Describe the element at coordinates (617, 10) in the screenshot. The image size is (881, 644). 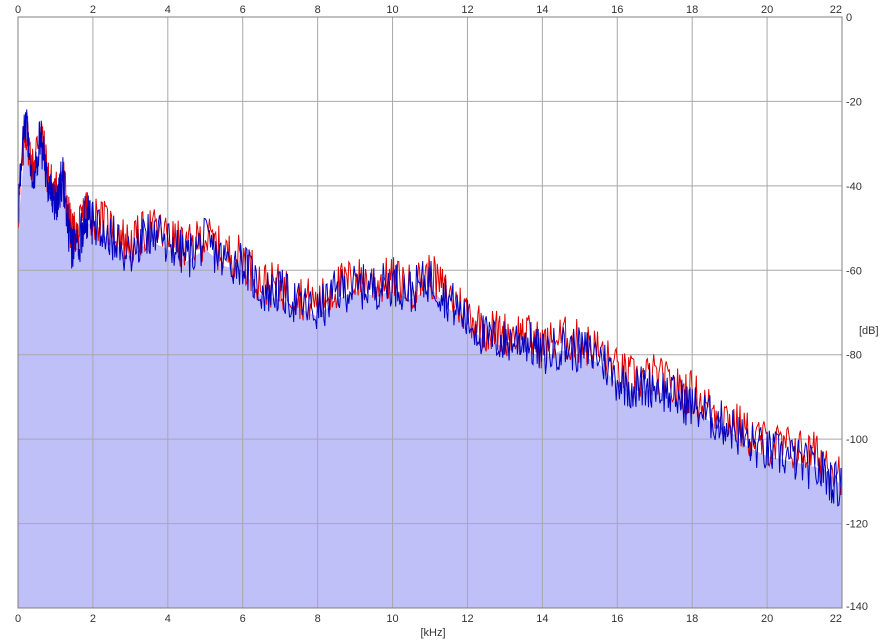
I see `x-tick-label-top: 16` at that location.